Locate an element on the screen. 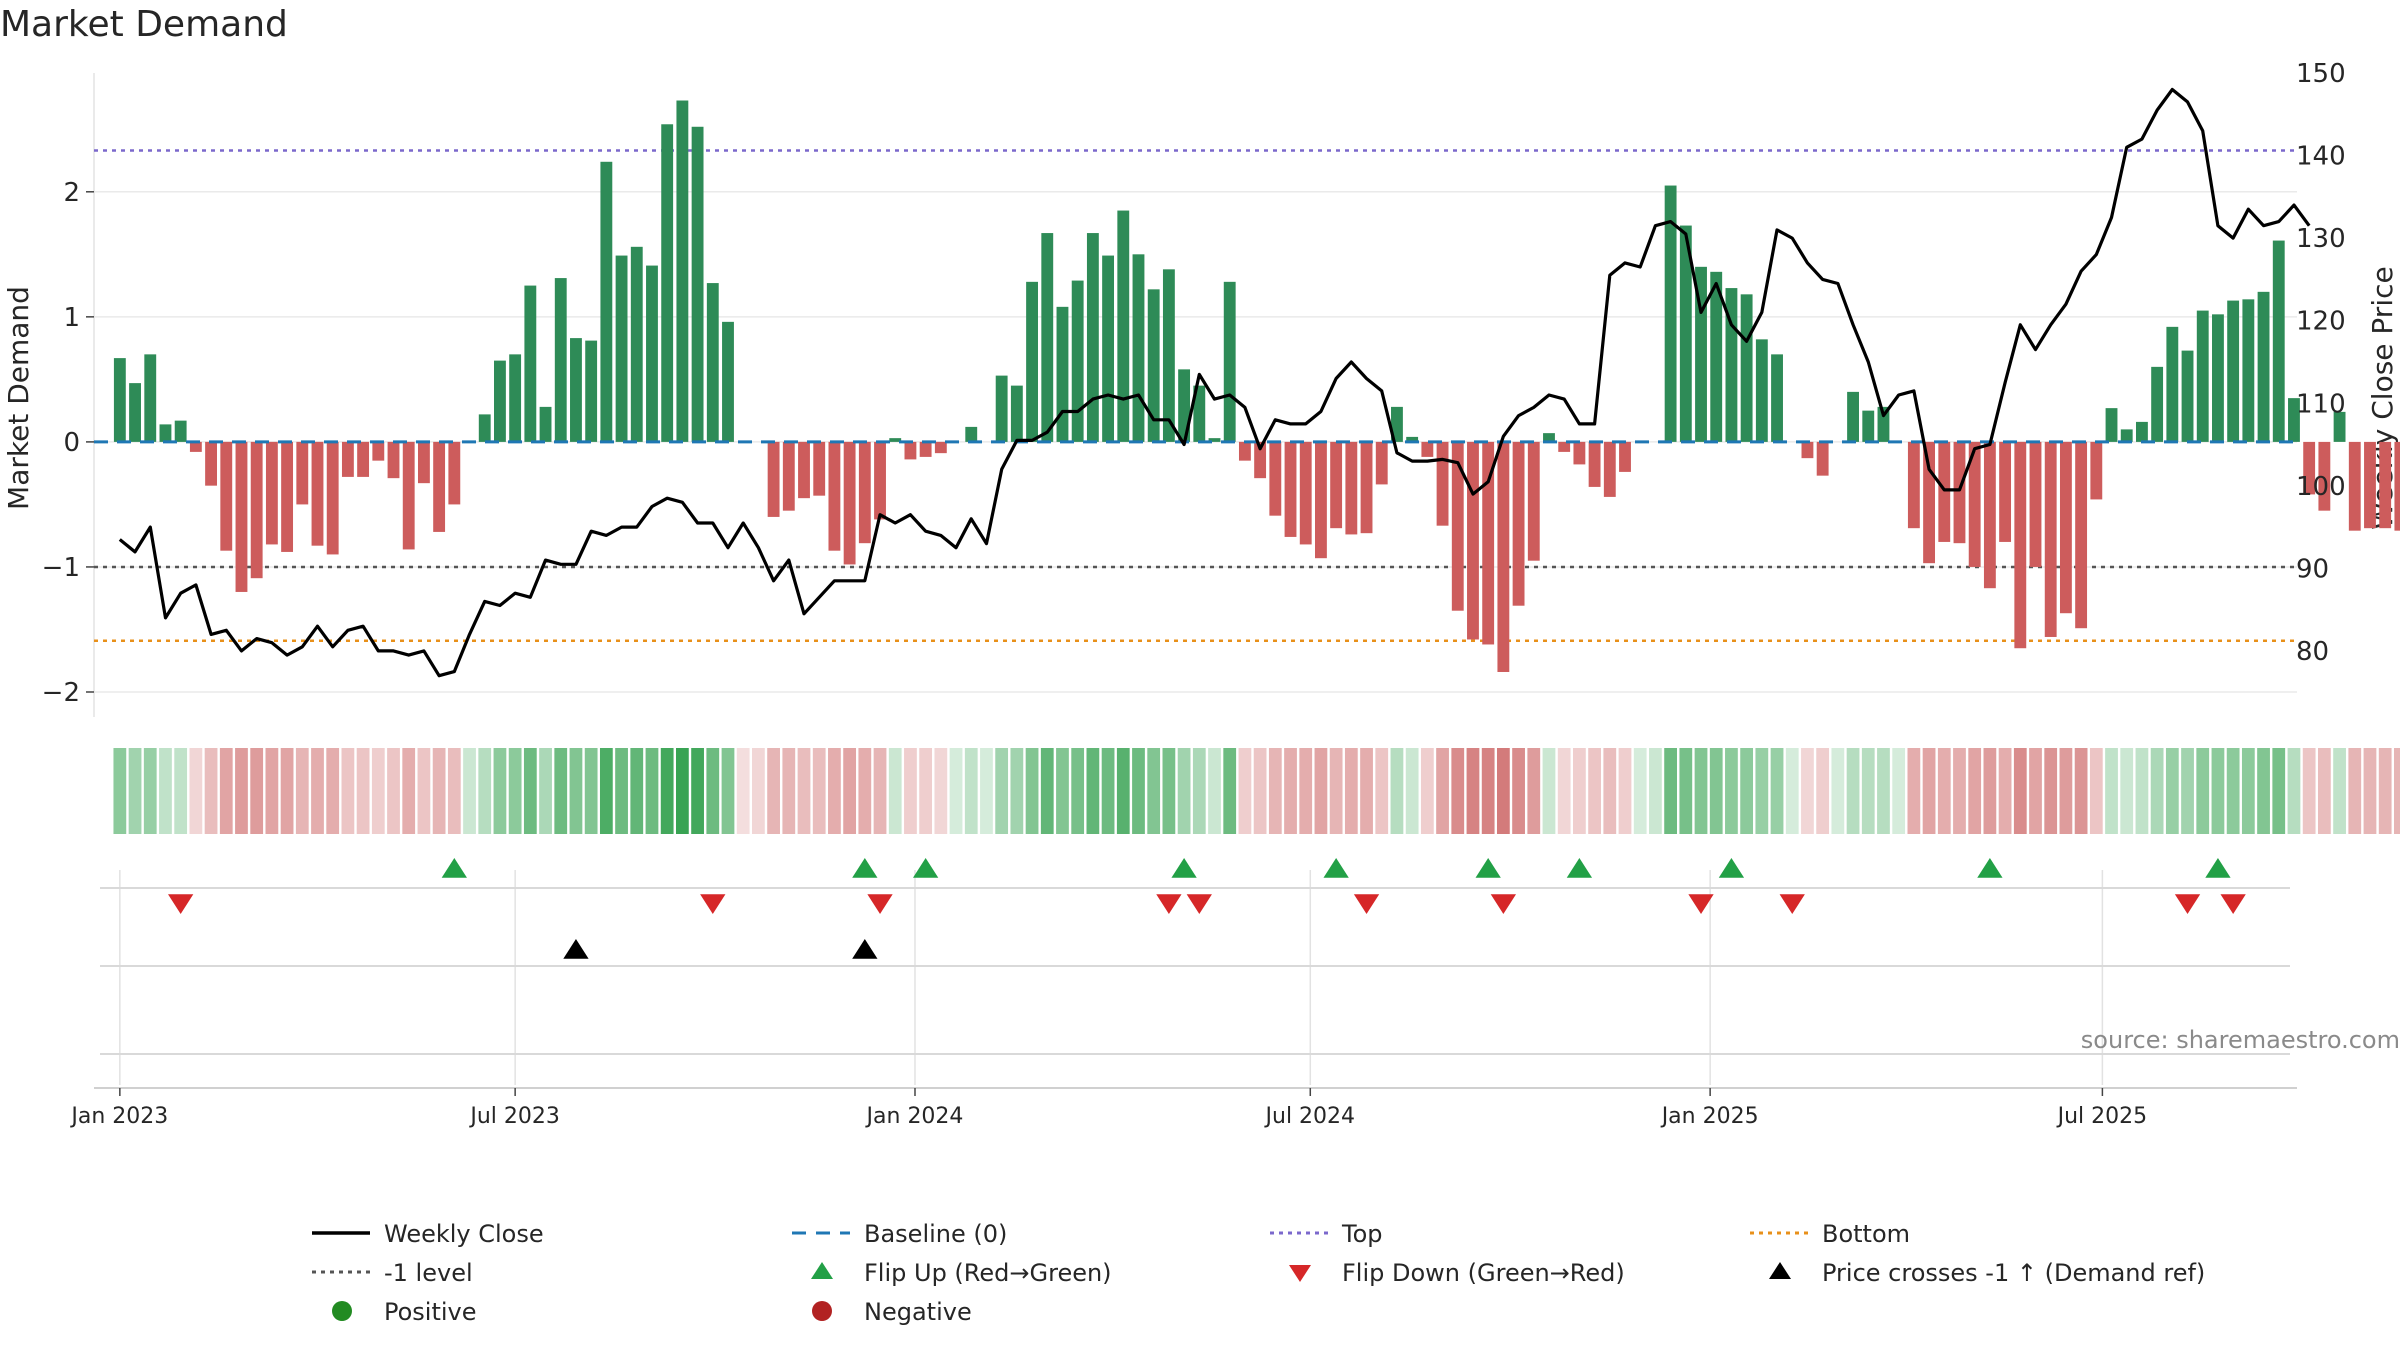 The image size is (2400, 1350). legend-label: Flip Up (Red→Green) is located at coordinates (988, 1273).